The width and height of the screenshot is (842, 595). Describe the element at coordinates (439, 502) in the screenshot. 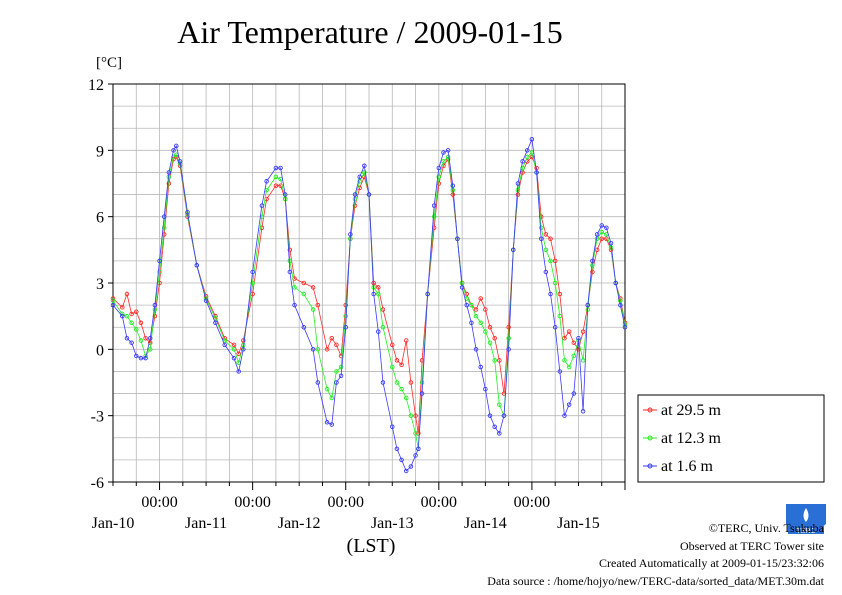

I see `x-tick-time-label: 00:00` at that location.